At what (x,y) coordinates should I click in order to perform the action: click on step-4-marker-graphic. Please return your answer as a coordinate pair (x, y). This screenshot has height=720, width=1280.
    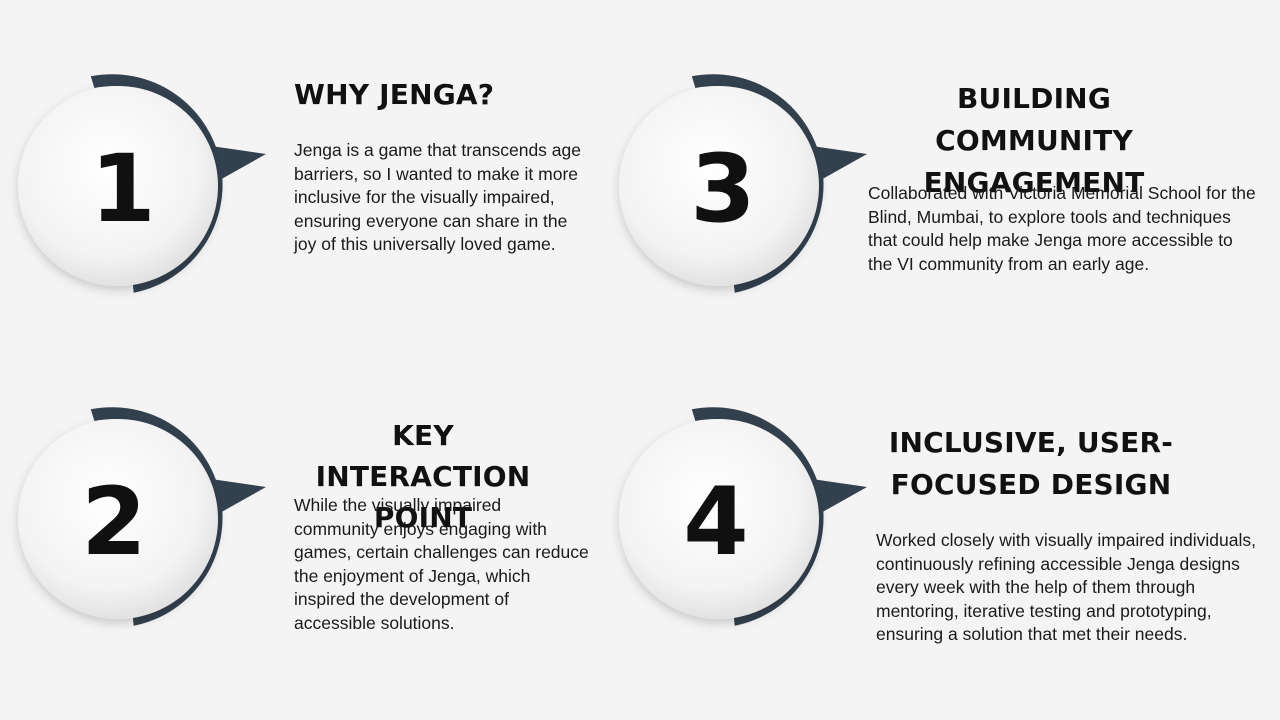
    Looking at the image, I should click on (743, 516).